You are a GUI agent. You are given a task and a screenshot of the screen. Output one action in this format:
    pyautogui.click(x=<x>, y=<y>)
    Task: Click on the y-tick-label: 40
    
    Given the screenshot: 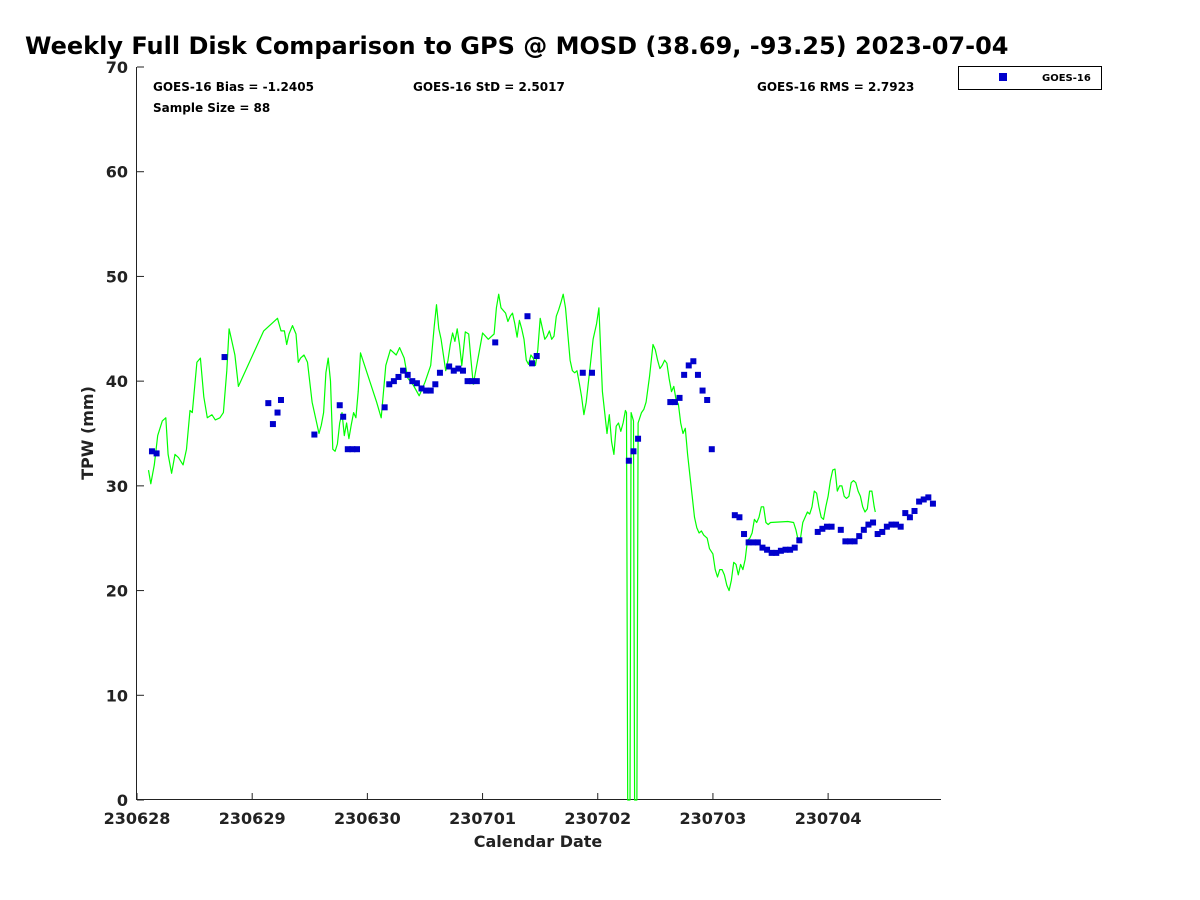 What is the action you would take?
    pyautogui.click(x=117, y=381)
    